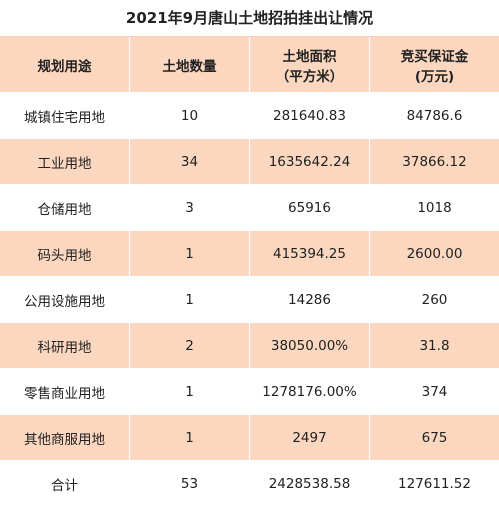  I want to click on header-text: （平方米）, so click(309, 76).